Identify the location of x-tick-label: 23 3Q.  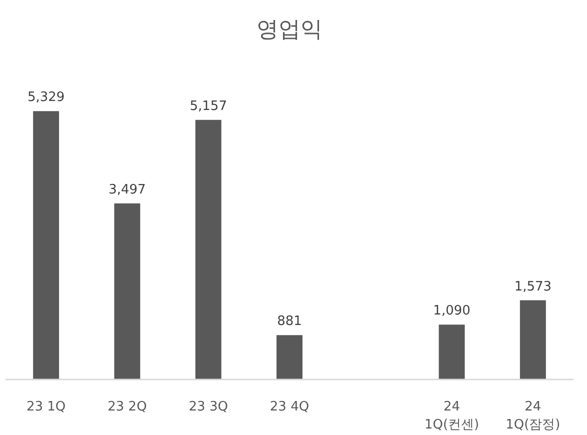
(208, 407).